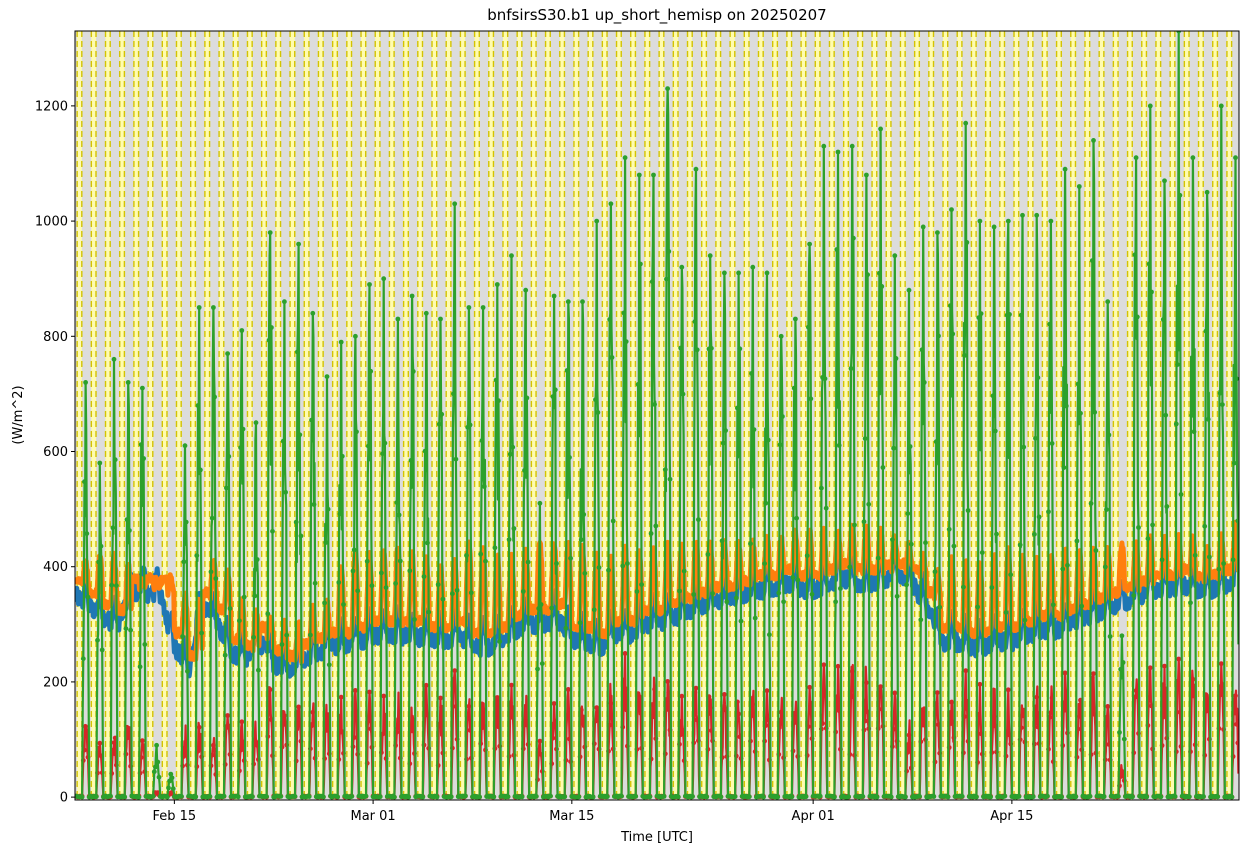 The width and height of the screenshot is (1247, 853). I want to click on y-axis-label: (W/m^2), so click(18, 414).